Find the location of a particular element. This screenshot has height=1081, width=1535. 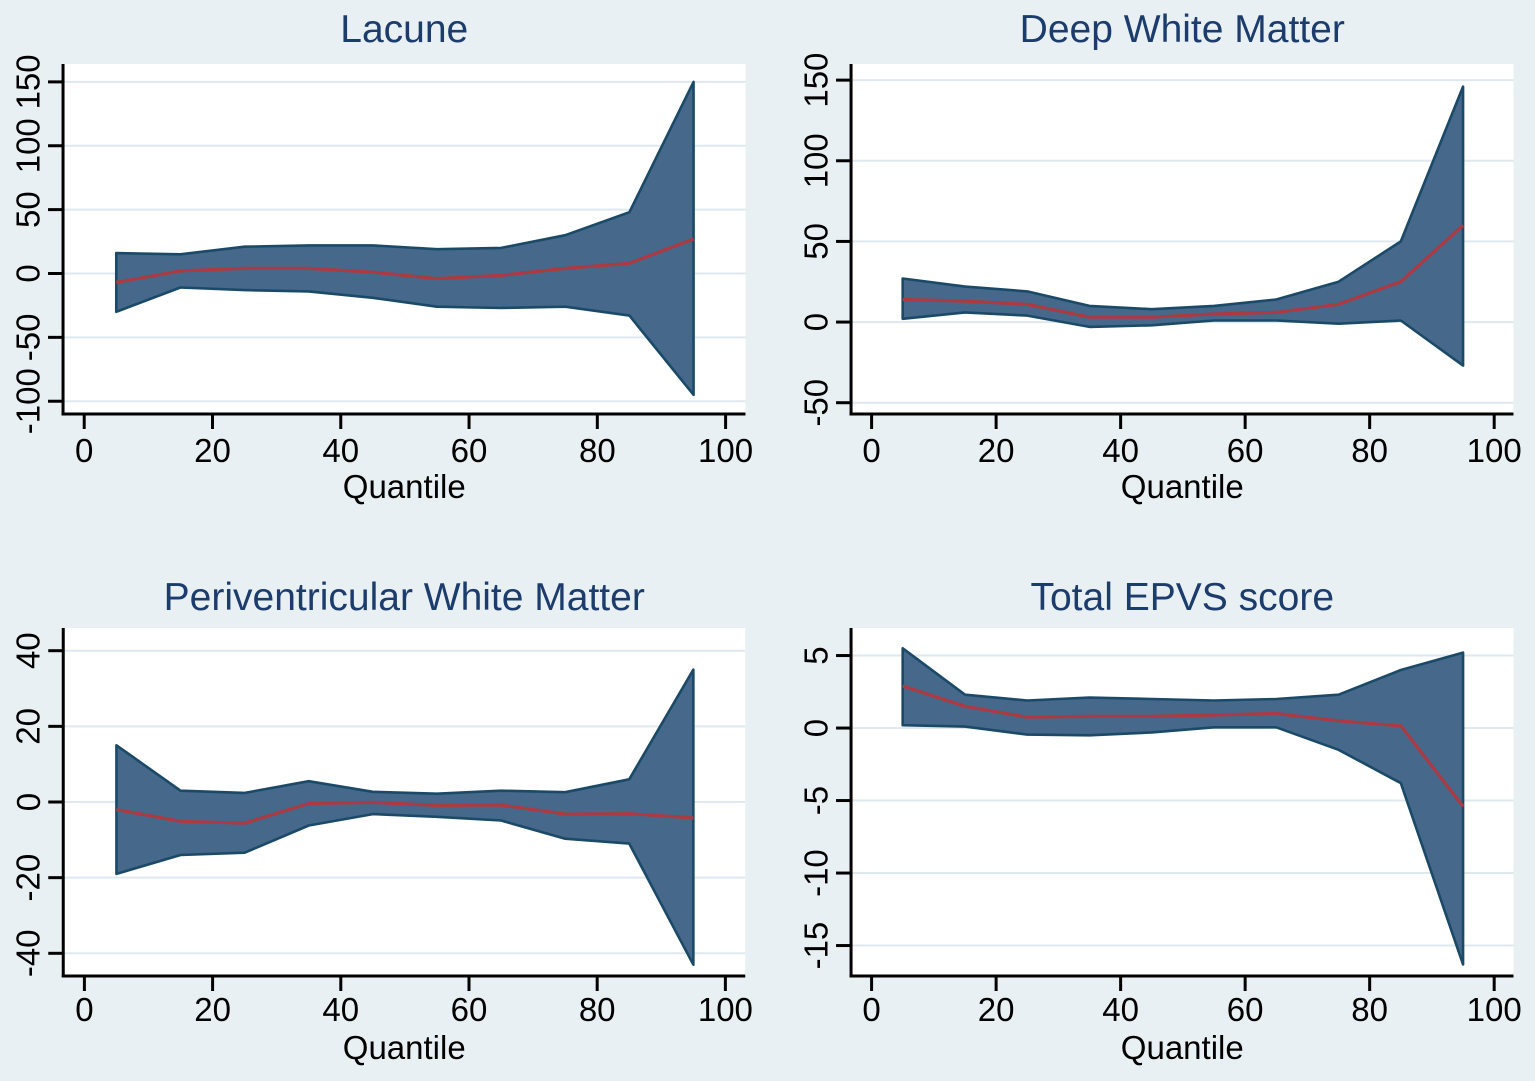

y-tick-label: -40 is located at coordinates (28, 953).